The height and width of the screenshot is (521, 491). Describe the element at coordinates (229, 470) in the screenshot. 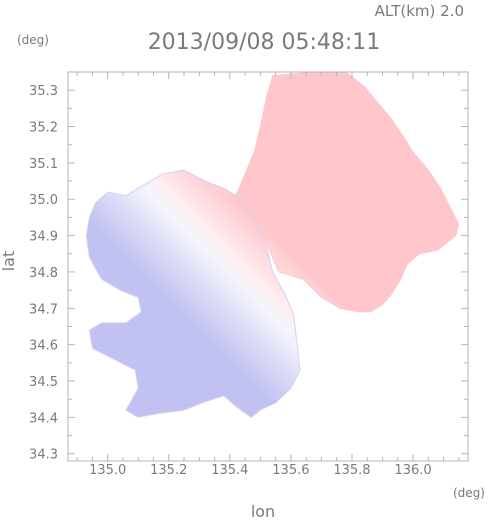

I see `x-tick-label: 135.4` at that location.